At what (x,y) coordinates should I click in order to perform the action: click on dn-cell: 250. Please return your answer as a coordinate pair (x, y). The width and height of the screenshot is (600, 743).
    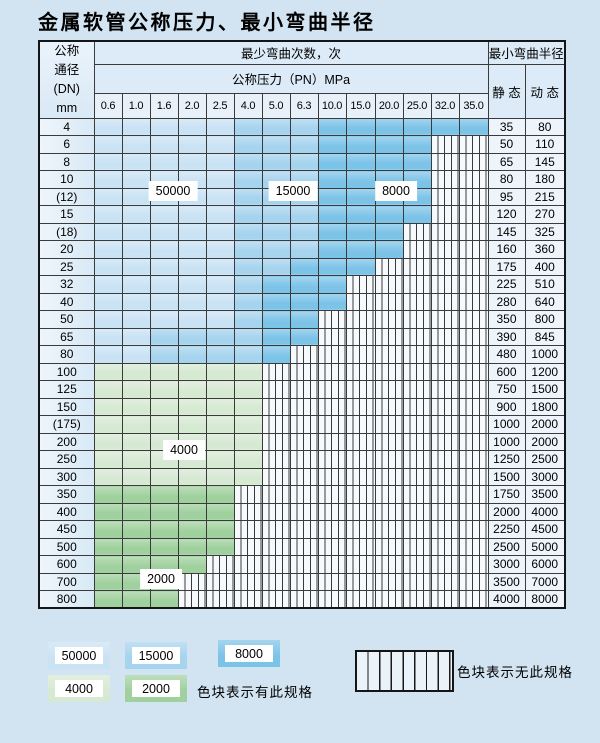
    Looking at the image, I should click on (66, 459).